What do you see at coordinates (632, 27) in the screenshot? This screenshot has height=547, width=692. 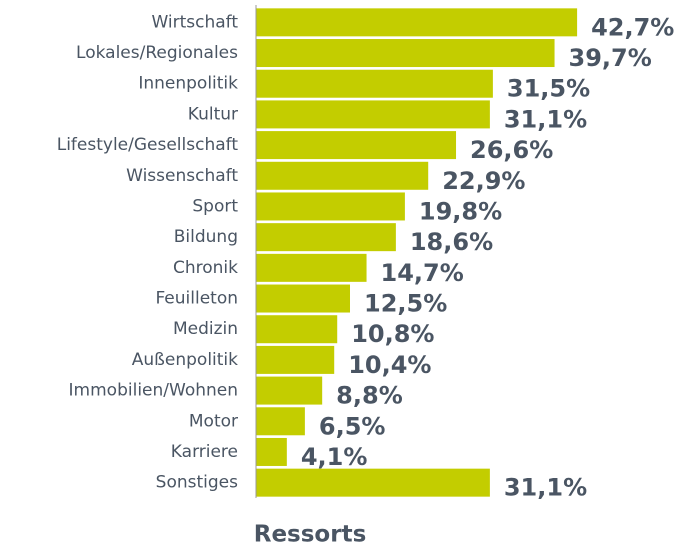 I see `value-label: 42,7%` at bounding box center [632, 27].